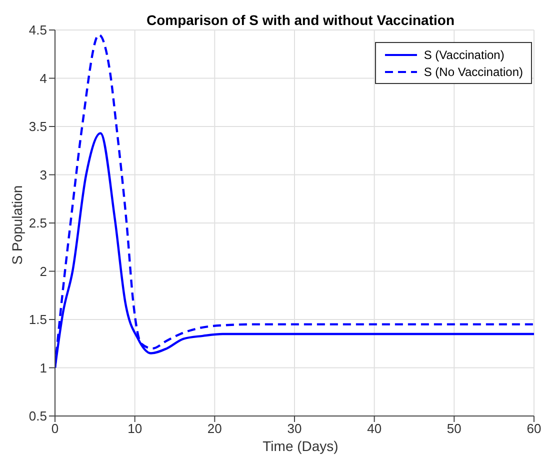  What do you see at coordinates (464, 55) in the screenshot?
I see `legend-label: S (Vaccination)` at bounding box center [464, 55].